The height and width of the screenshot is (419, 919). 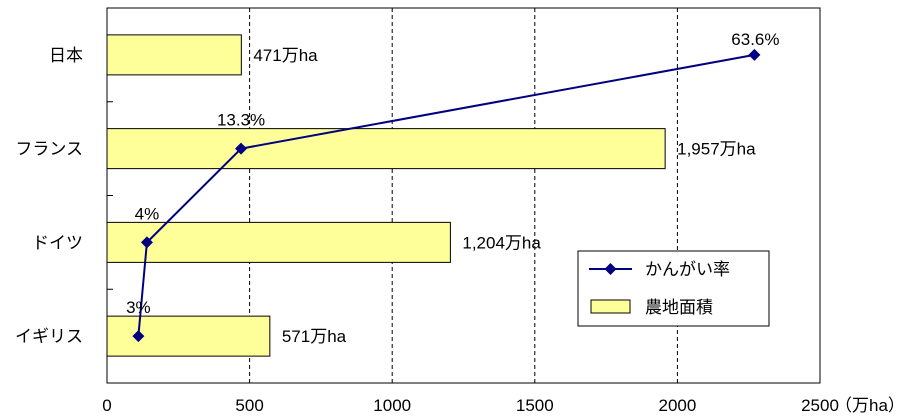 What do you see at coordinates (870, 405) in the screenshot?
I see `x-unit-label: （万ha）` at bounding box center [870, 405].